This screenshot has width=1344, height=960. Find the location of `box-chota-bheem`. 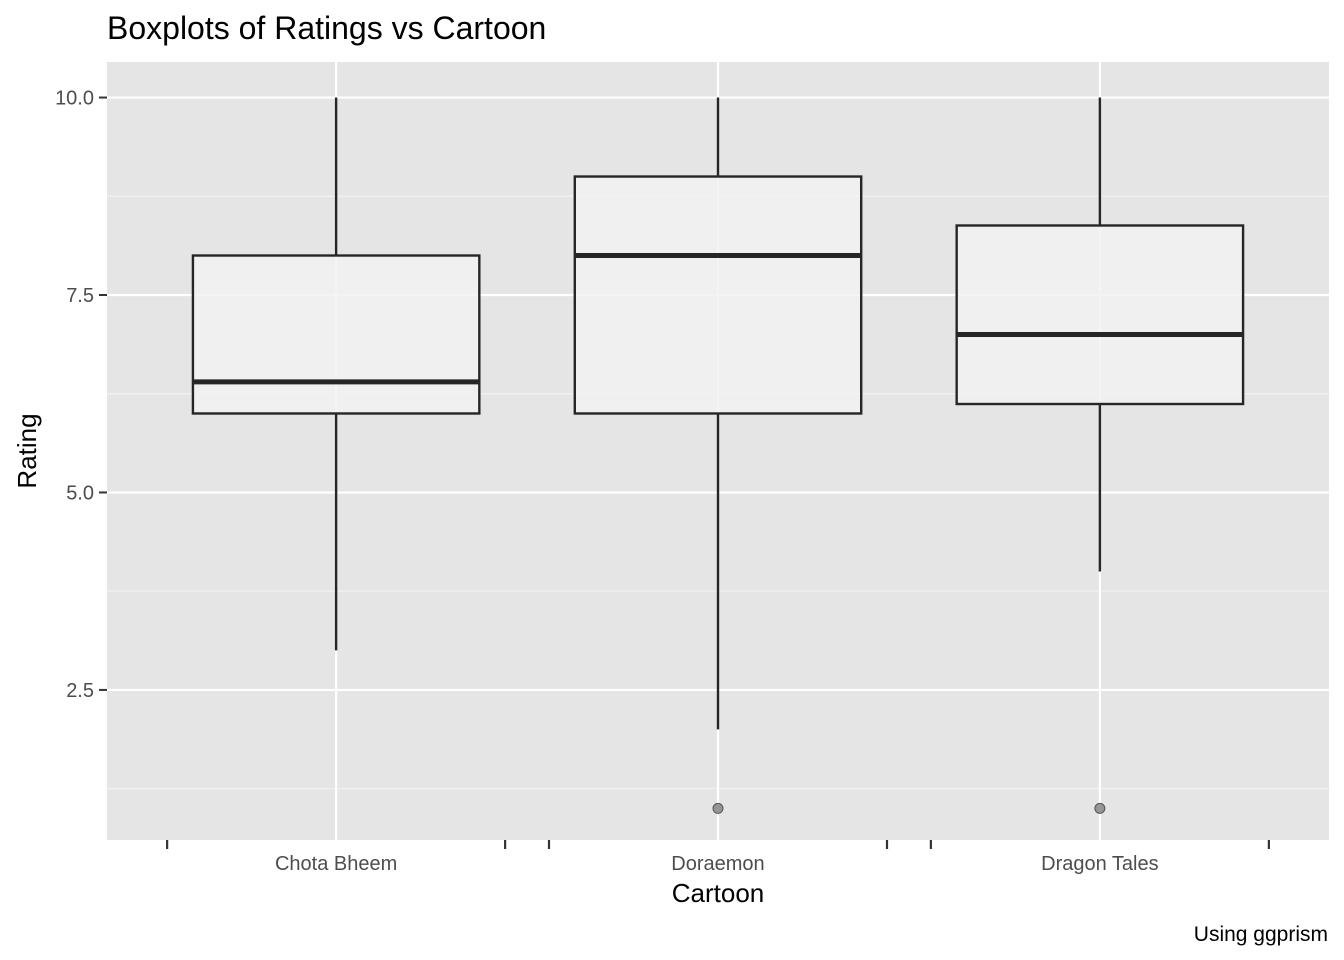

box-chota-bheem is located at coordinates (336, 374).